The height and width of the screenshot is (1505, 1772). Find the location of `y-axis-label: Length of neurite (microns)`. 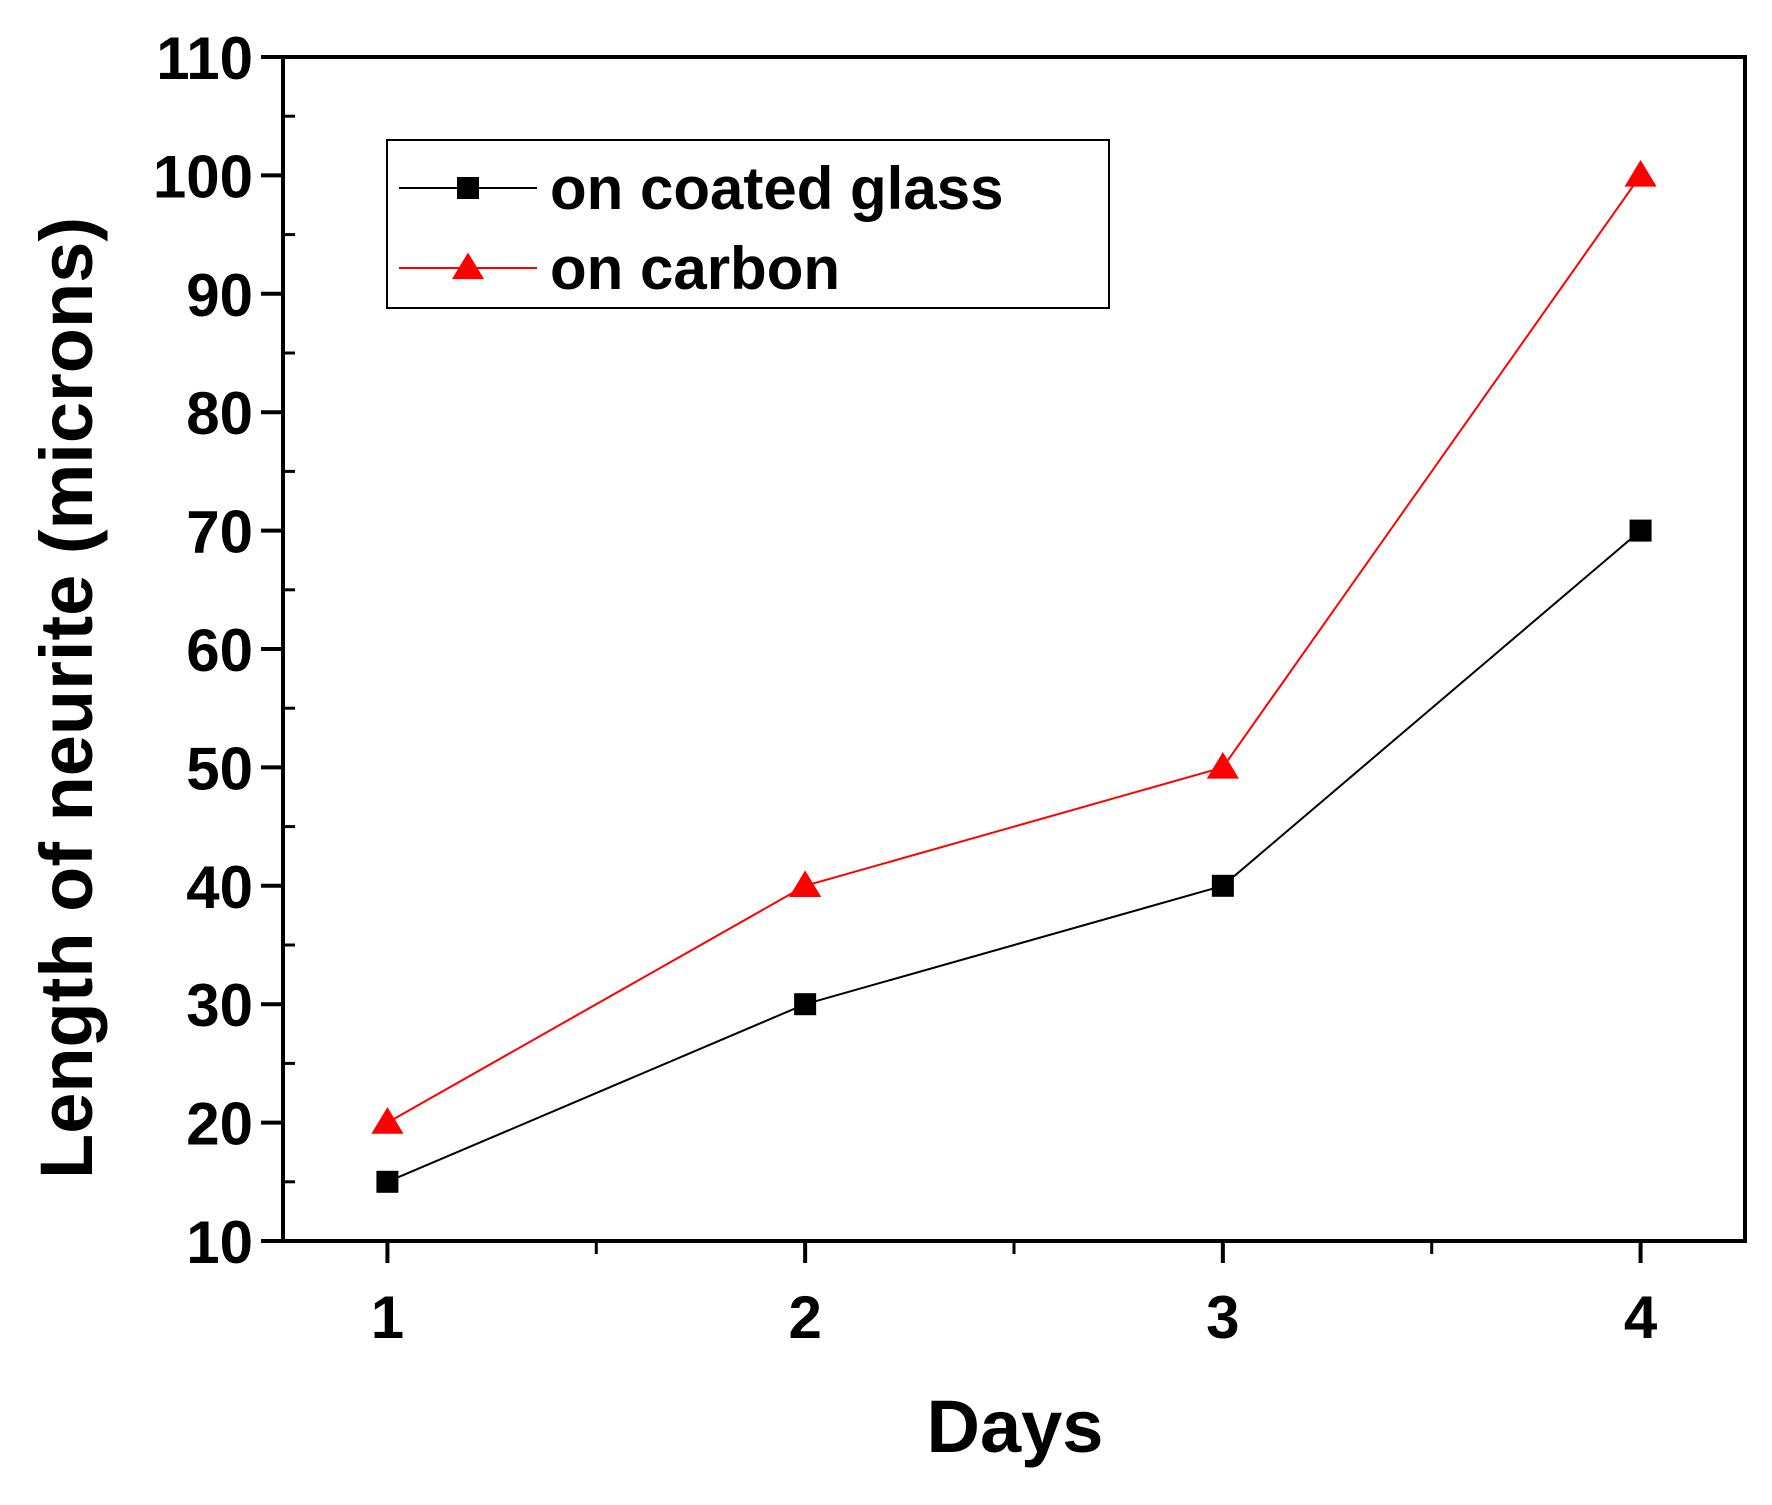

y-axis-label: Length of neurite (microns) is located at coordinates (66, 698).